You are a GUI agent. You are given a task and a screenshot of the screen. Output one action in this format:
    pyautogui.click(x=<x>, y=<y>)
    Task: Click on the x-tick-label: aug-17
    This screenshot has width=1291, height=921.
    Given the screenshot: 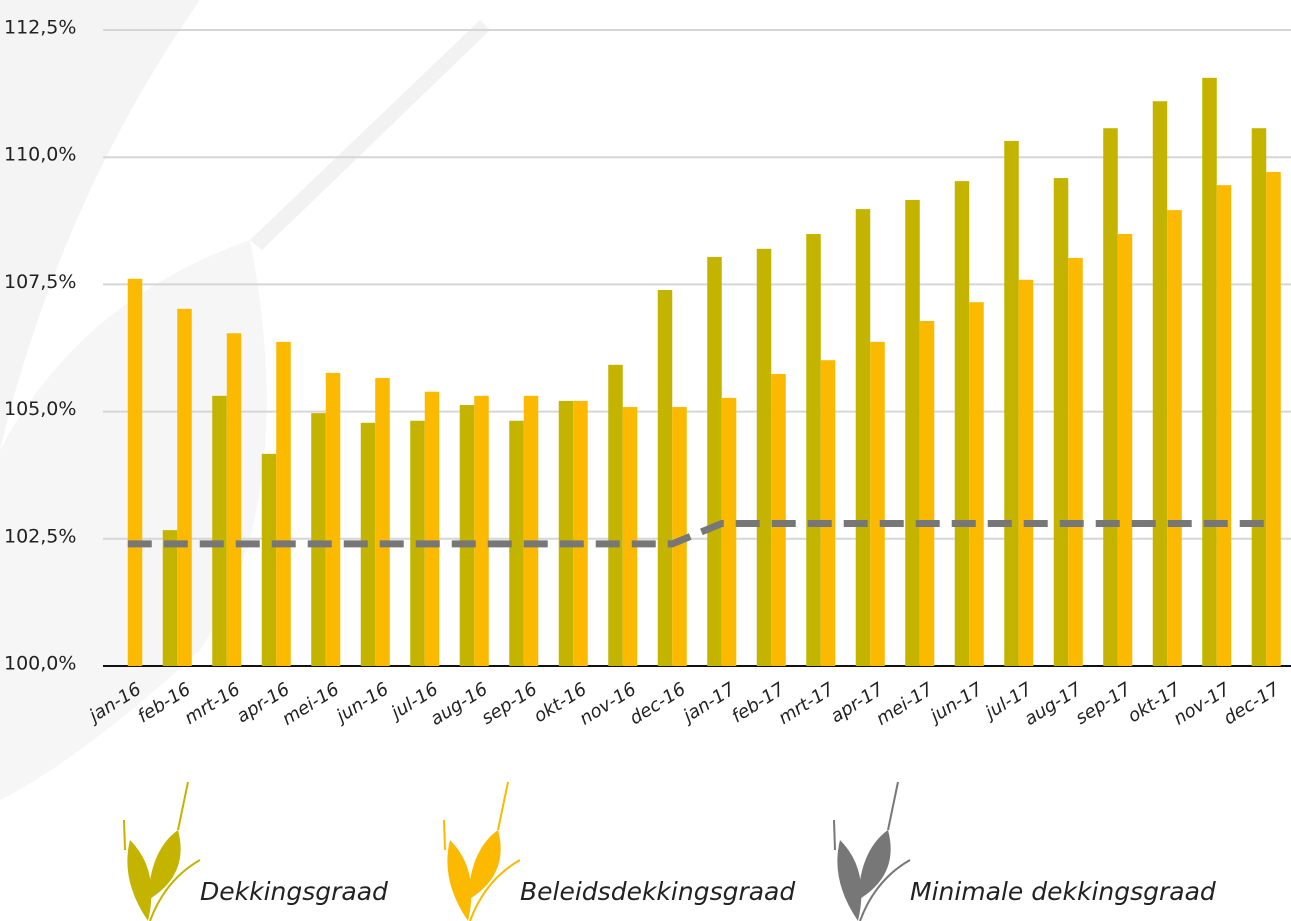 What is the action you would take?
    pyautogui.click(x=1053, y=704)
    